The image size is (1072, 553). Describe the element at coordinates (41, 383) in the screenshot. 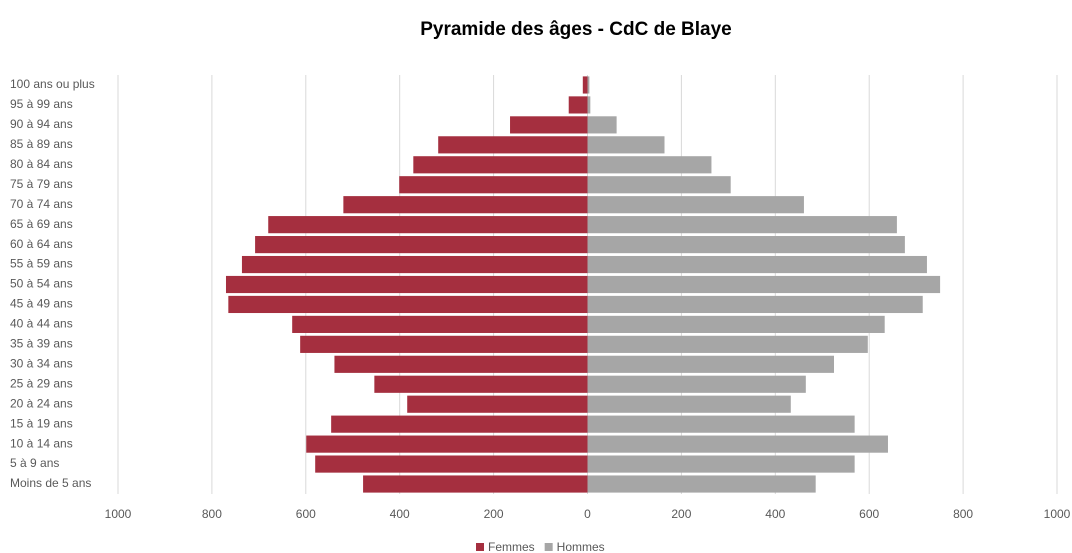

I see `y-tick-label: 25 à 29 ans` at that location.